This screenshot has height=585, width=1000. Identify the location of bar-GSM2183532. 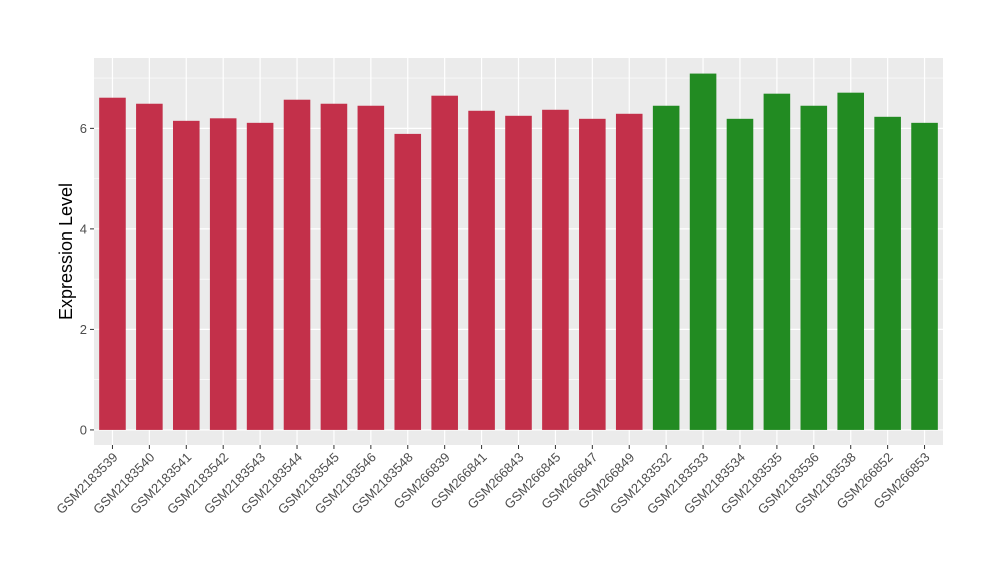
(666, 267).